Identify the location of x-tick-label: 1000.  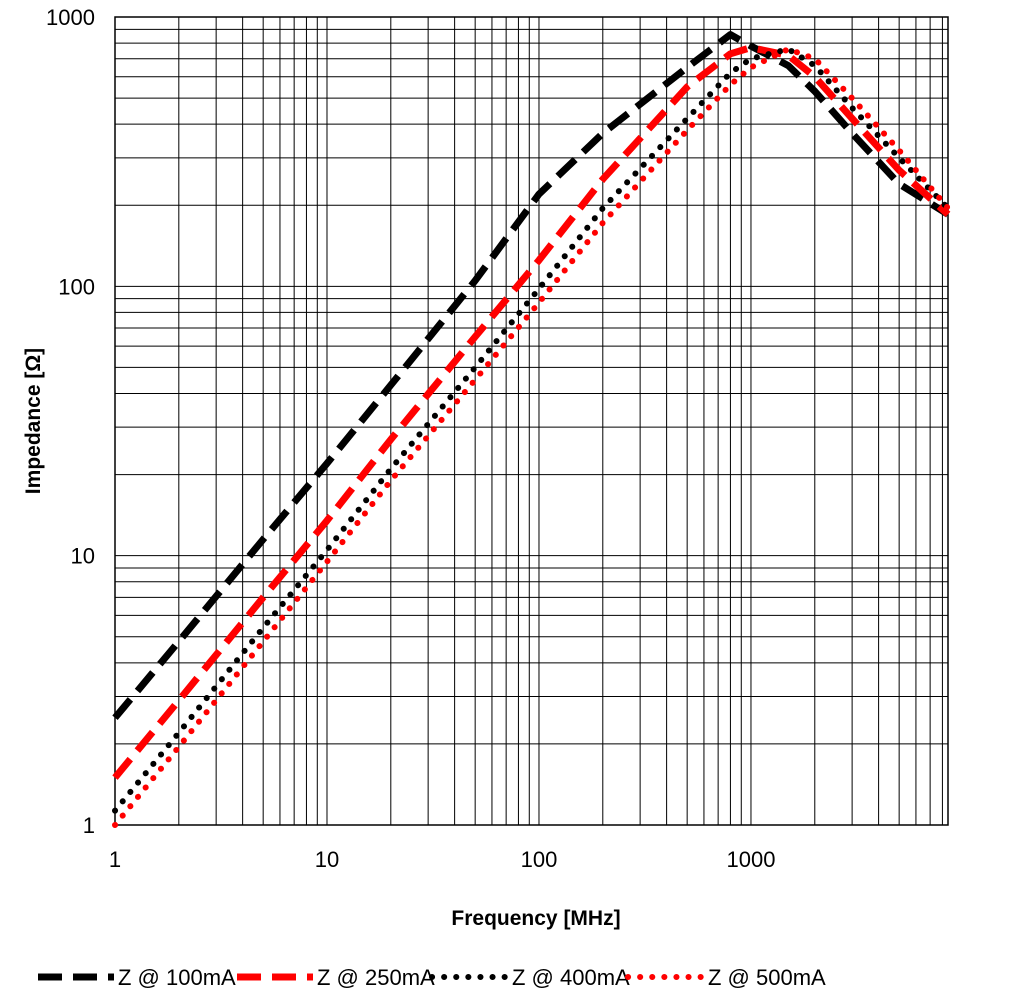
(750, 859).